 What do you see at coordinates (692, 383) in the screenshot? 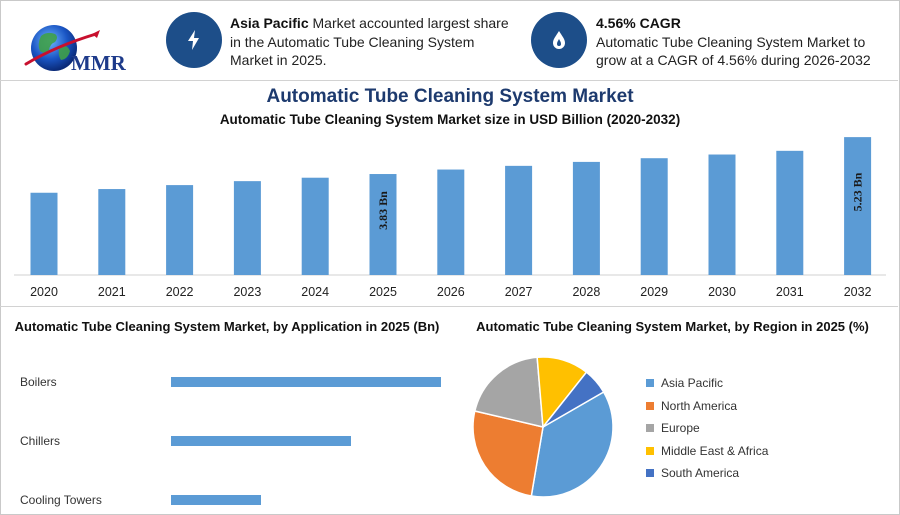
I see `legend-label: Asia Pacific` at bounding box center [692, 383].